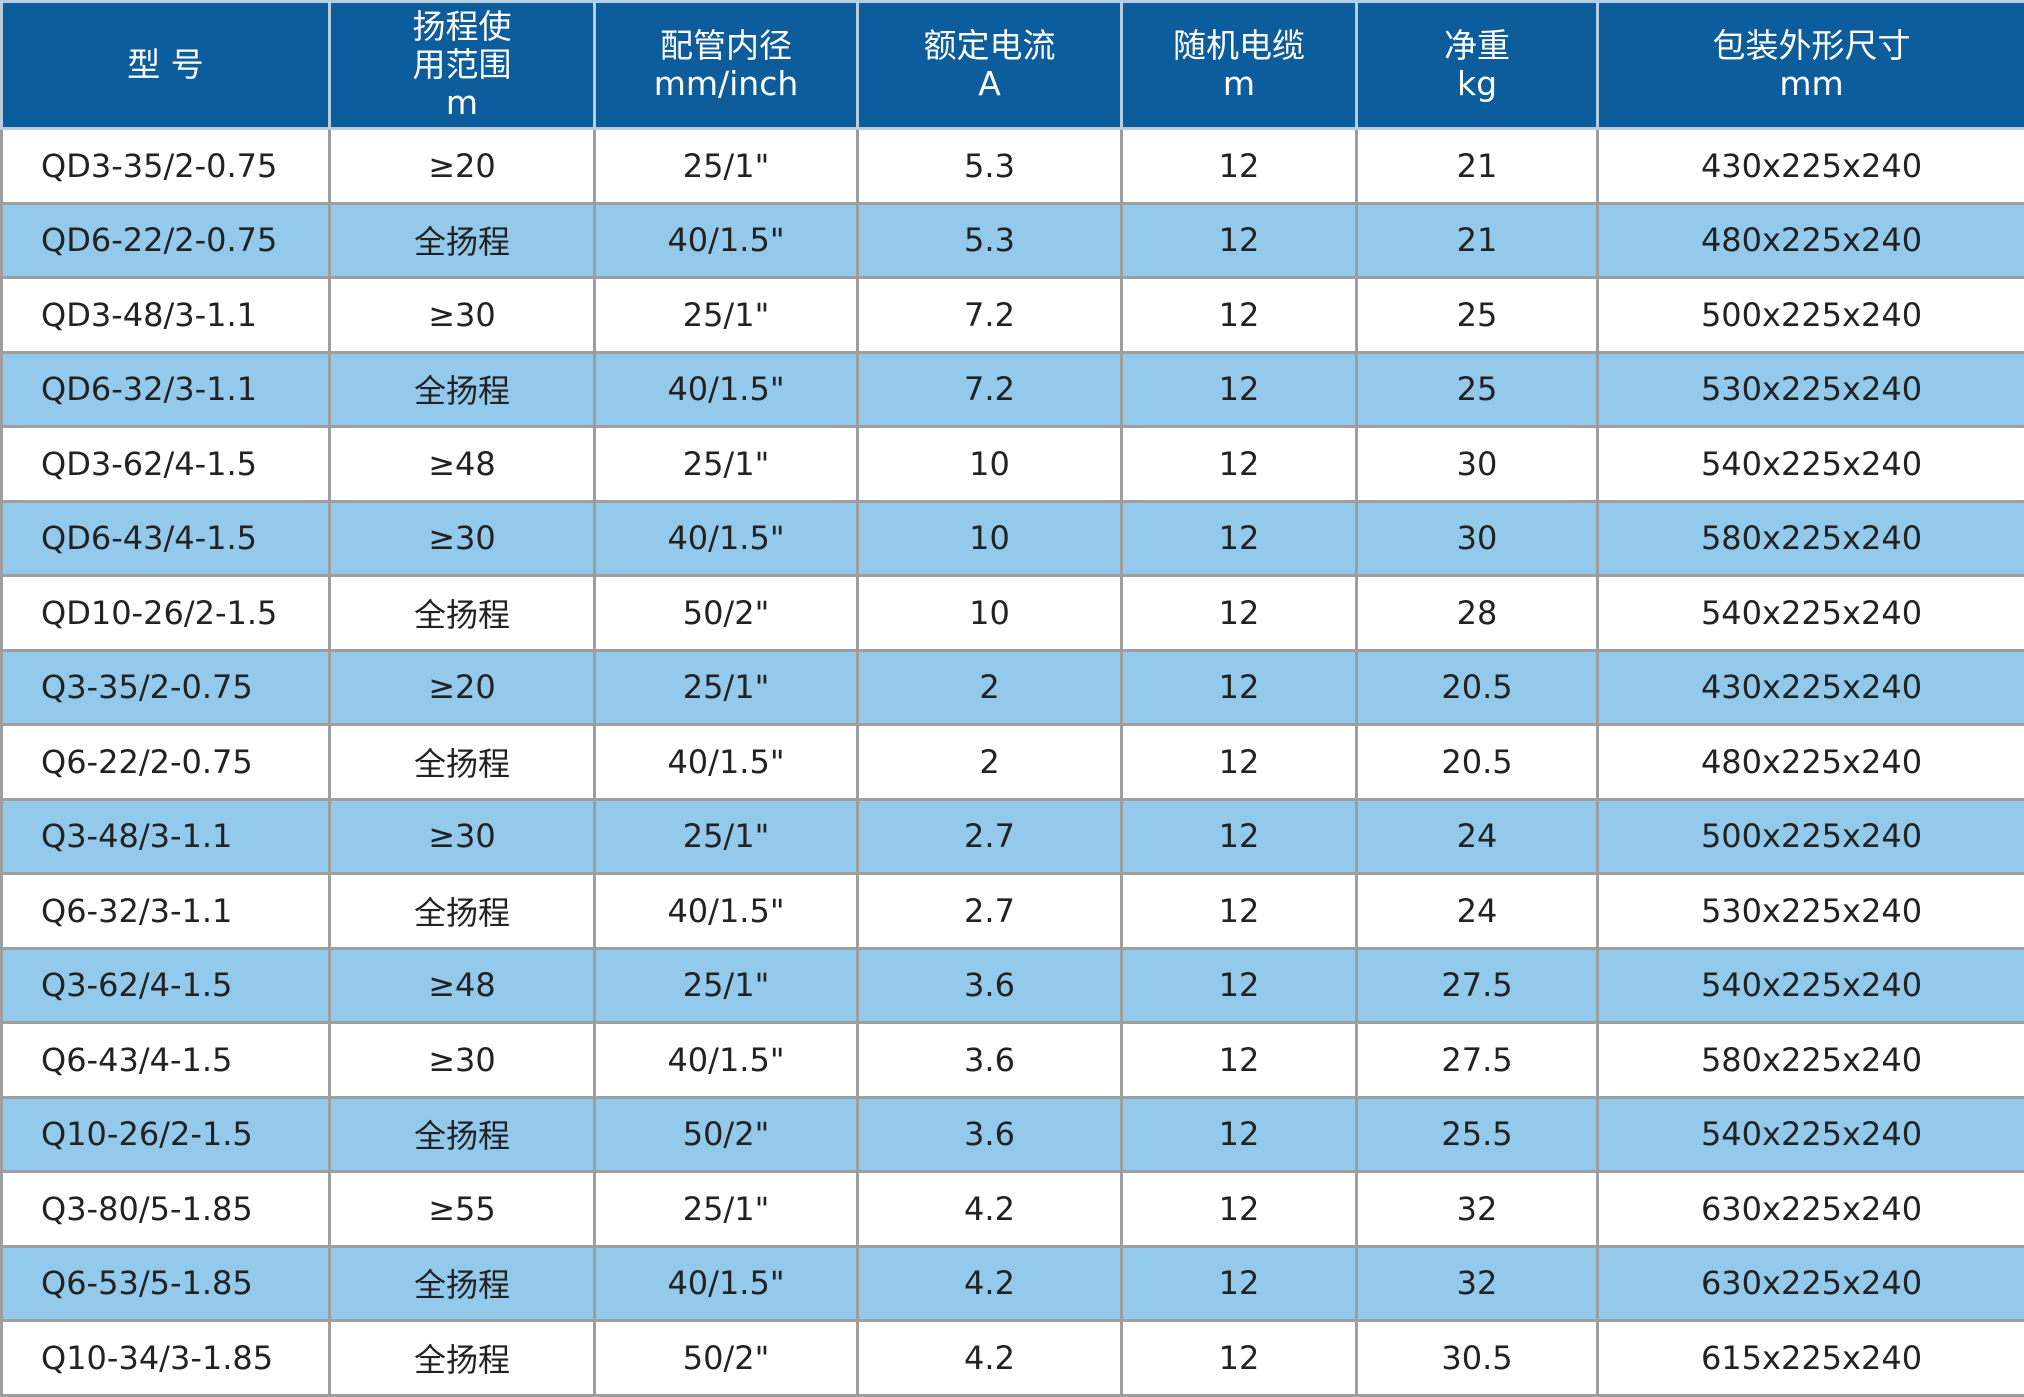 The height and width of the screenshot is (1397, 2024). What do you see at coordinates (1477, 538) in the screenshot?
I see `cell-net-weight: 30` at bounding box center [1477, 538].